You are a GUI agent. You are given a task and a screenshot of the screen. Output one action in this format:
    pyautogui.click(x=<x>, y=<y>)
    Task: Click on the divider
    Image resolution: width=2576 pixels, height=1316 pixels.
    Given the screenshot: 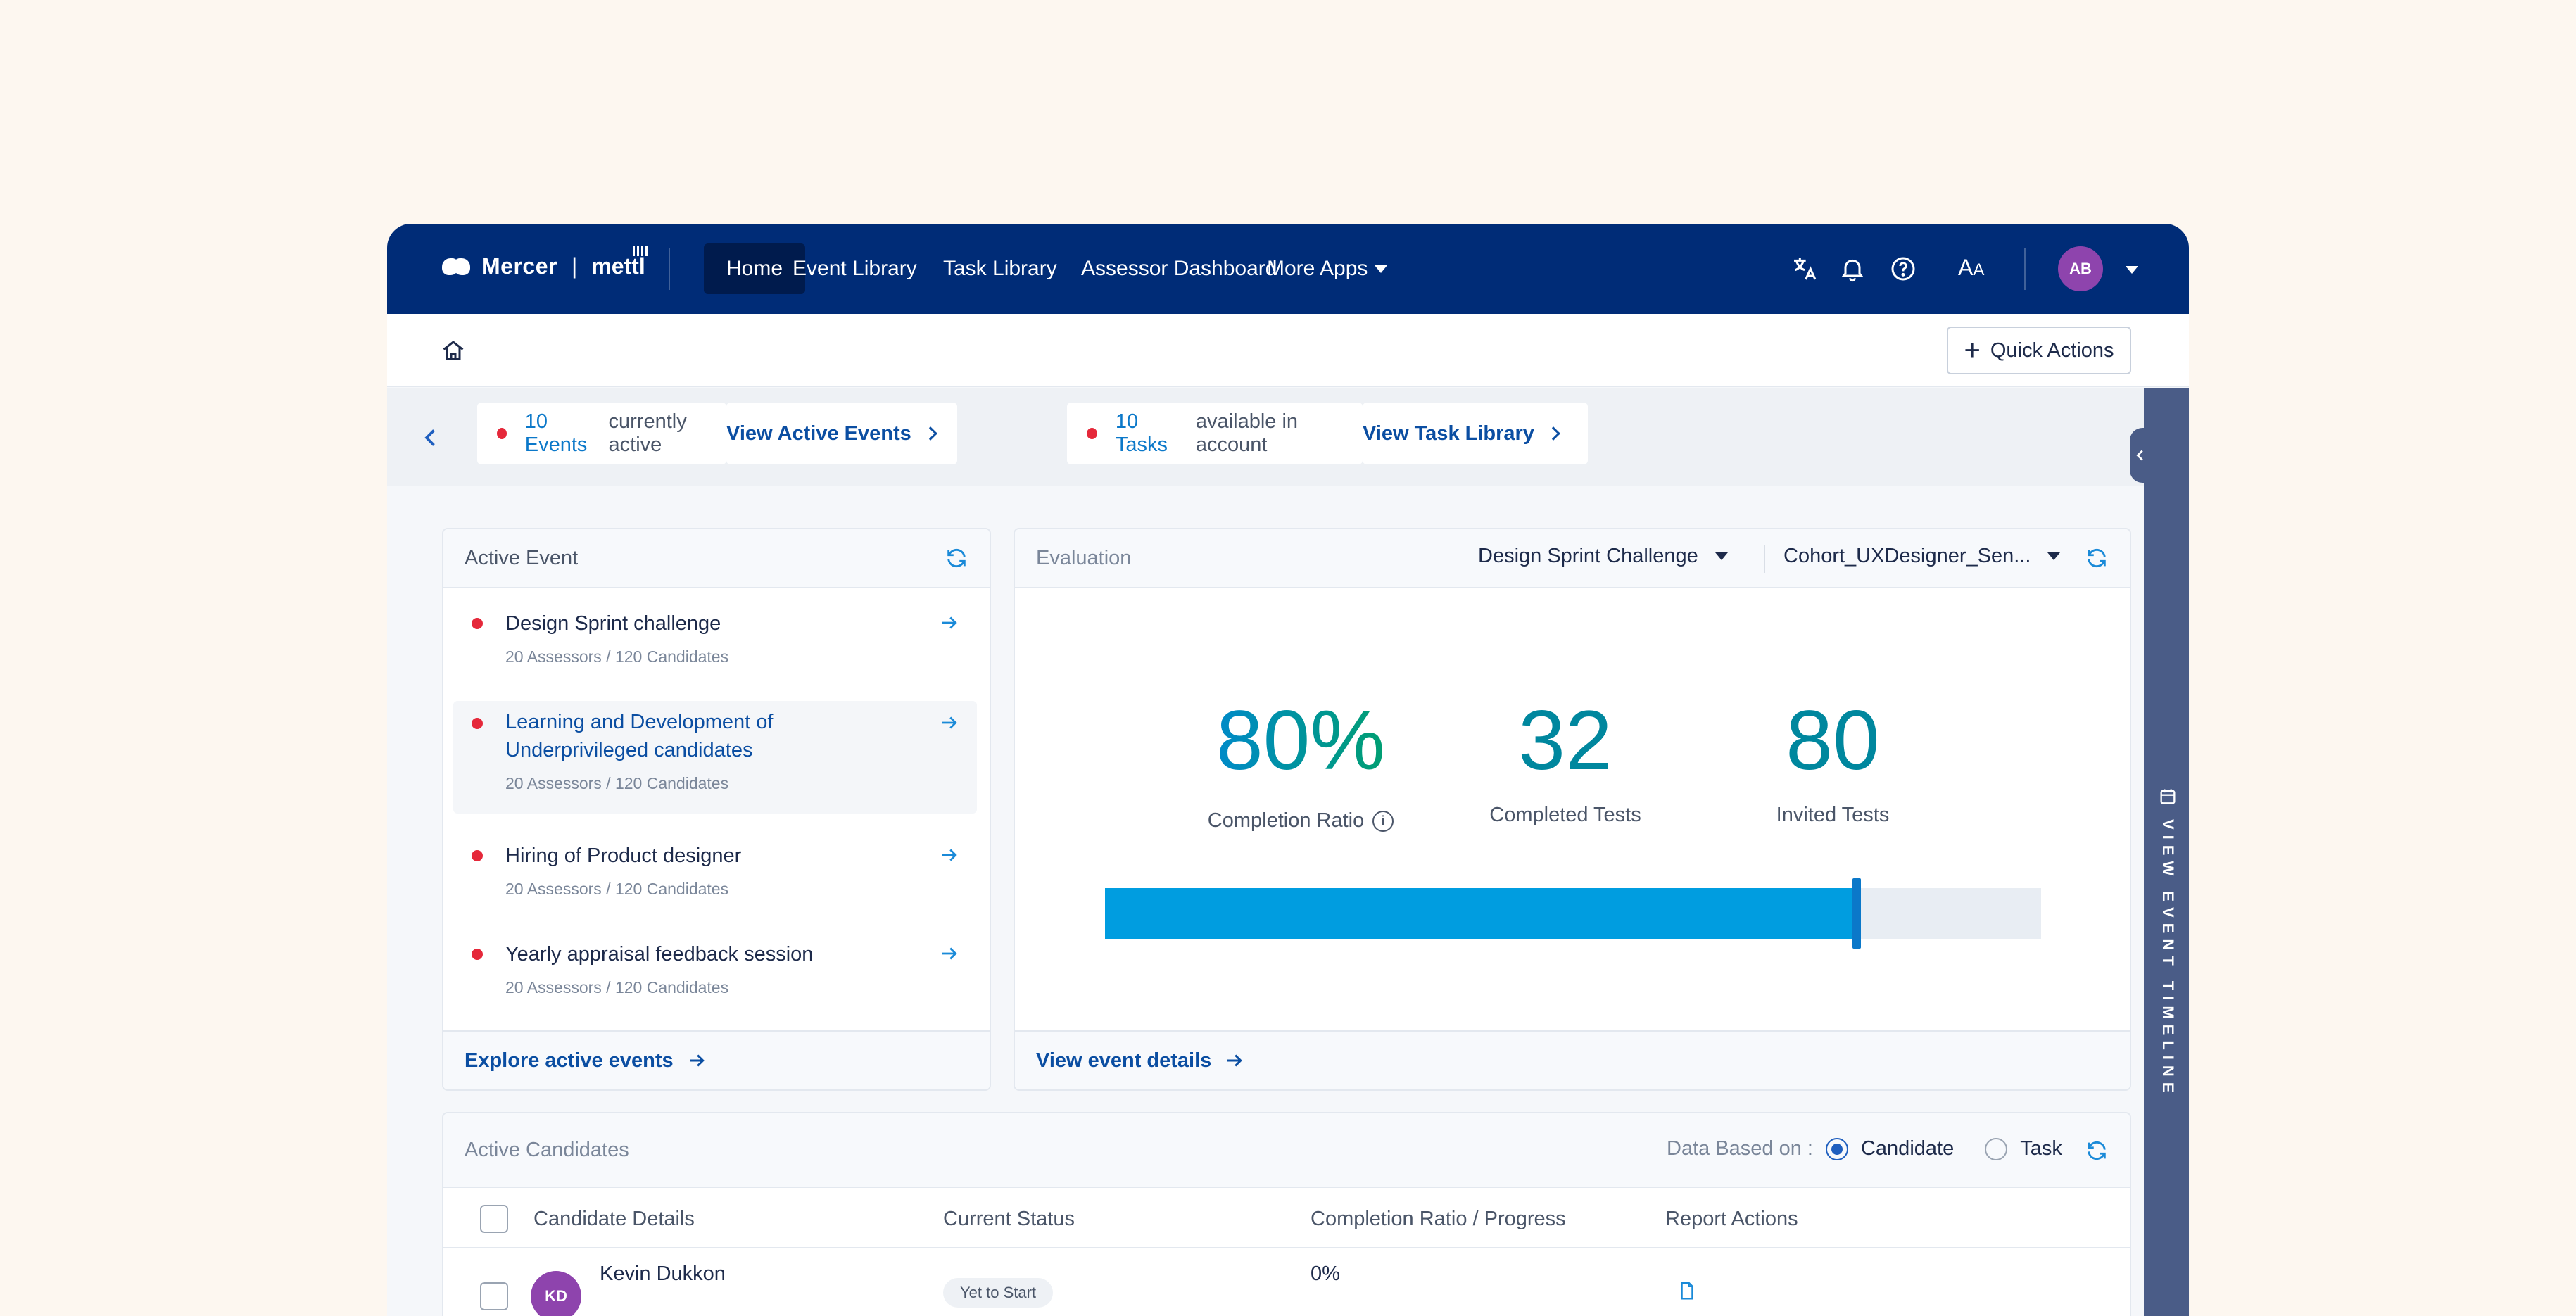 What is the action you would take?
    pyautogui.click(x=1764, y=559)
    